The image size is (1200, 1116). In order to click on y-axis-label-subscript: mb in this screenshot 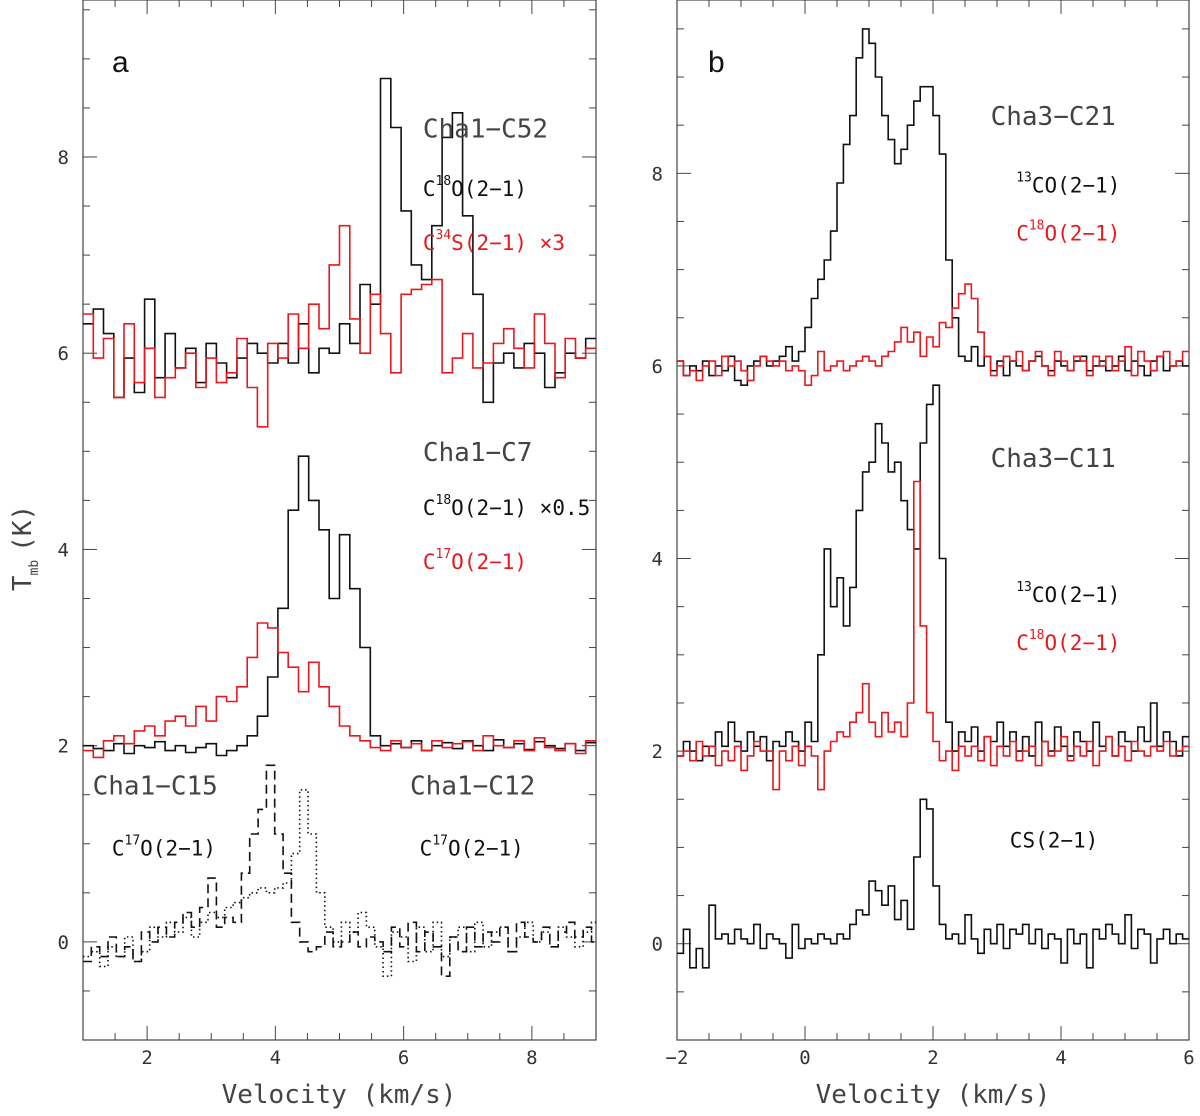, I will do `click(34, 568)`.